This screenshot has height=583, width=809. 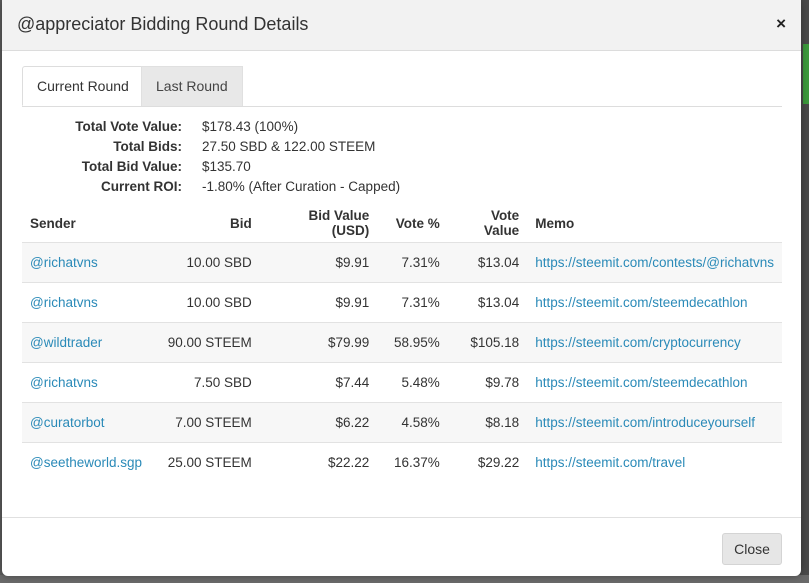 I want to click on tab-last-round: Last Round, so click(x=192, y=86).